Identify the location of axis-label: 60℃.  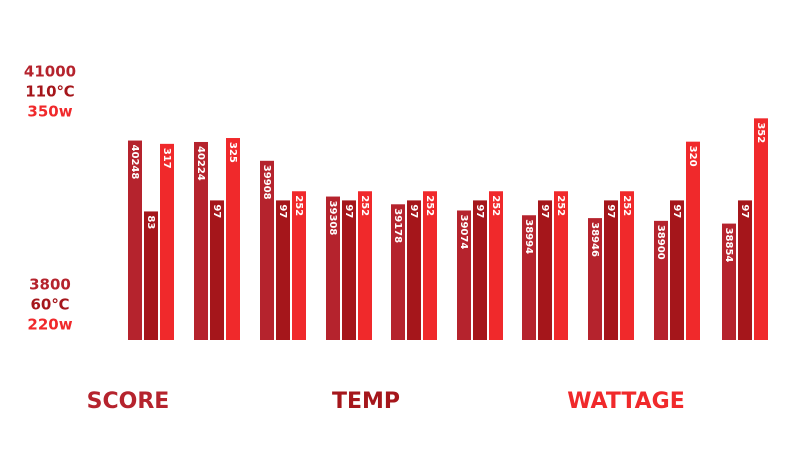
(49, 305).